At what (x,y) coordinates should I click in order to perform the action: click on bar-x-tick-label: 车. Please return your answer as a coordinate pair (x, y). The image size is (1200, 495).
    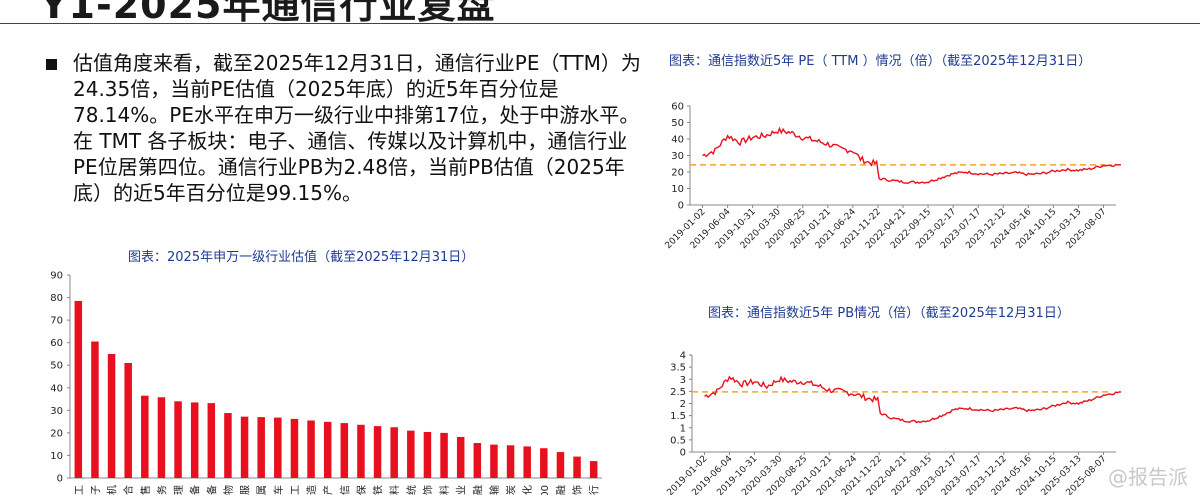
    Looking at the image, I should click on (278, 490).